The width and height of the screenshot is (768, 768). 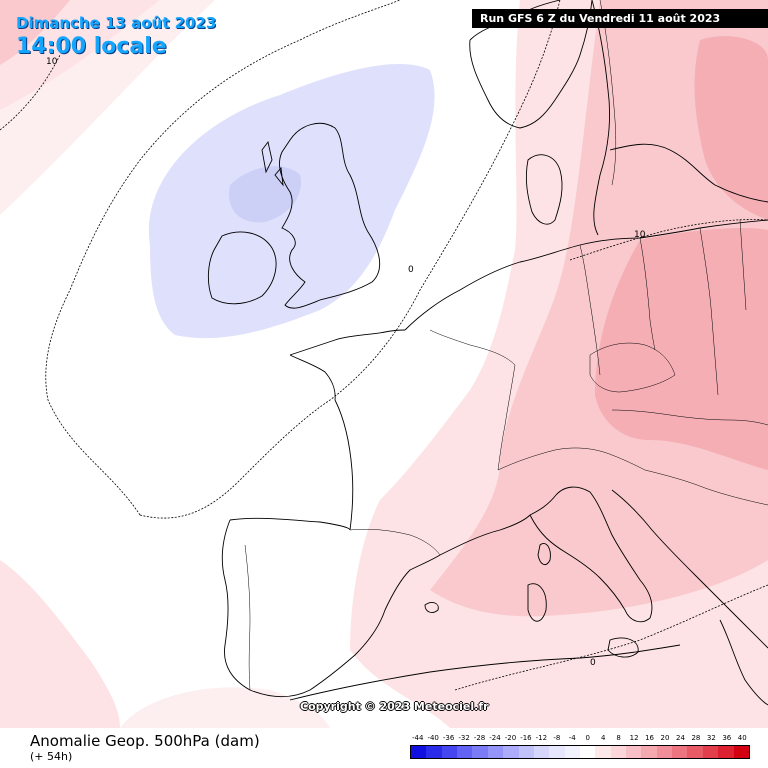 I want to click on coast-italy, so click(x=591, y=554).